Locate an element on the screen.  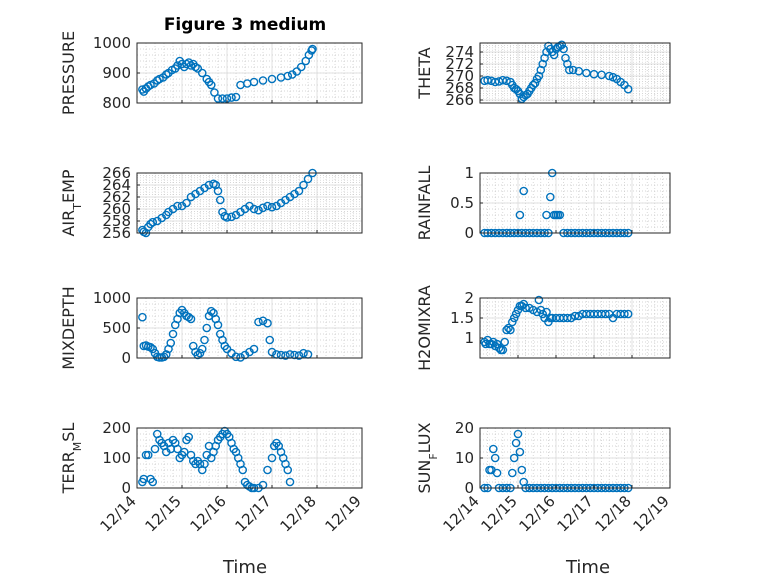
y-tick-label: 1.5 is located at coordinates (462, 318).